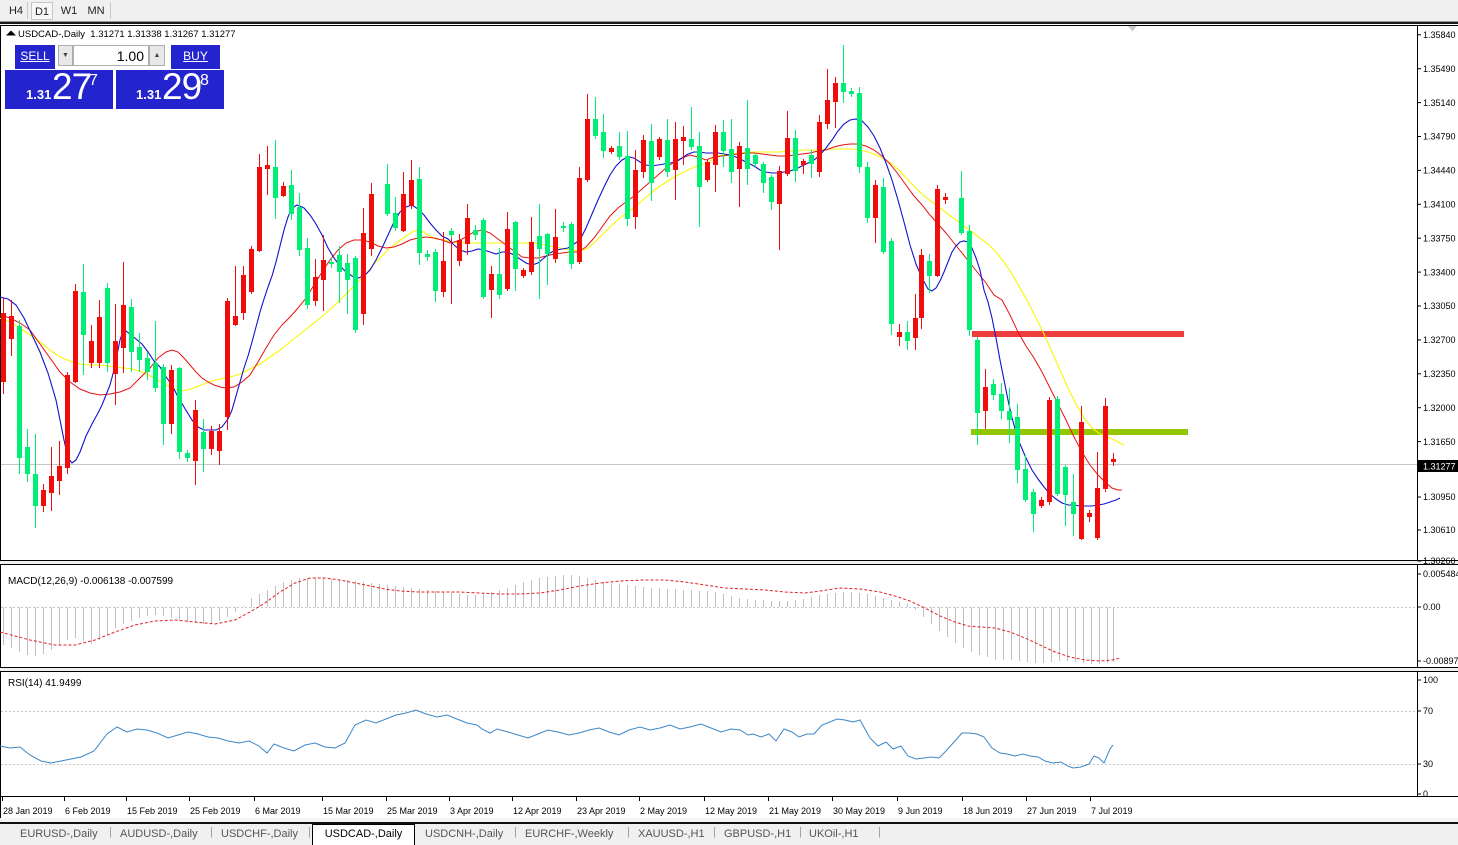 The width and height of the screenshot is (1458, 845). I want to click on svg-text: 28 Jan 2019, so click(28, 811).